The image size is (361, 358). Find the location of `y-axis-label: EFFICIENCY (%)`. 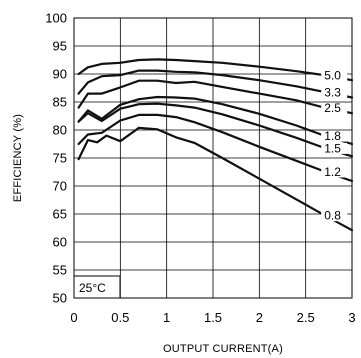

y-axis-label: EFFICIENCY (%) is located at coordinates (18, 158).